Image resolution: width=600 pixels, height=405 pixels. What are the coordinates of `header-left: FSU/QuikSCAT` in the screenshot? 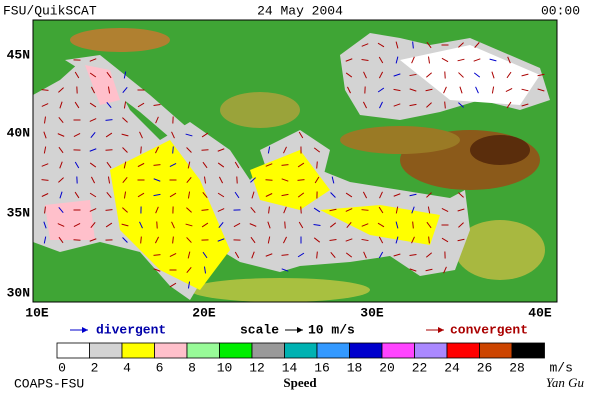 It's located at (50, 10).